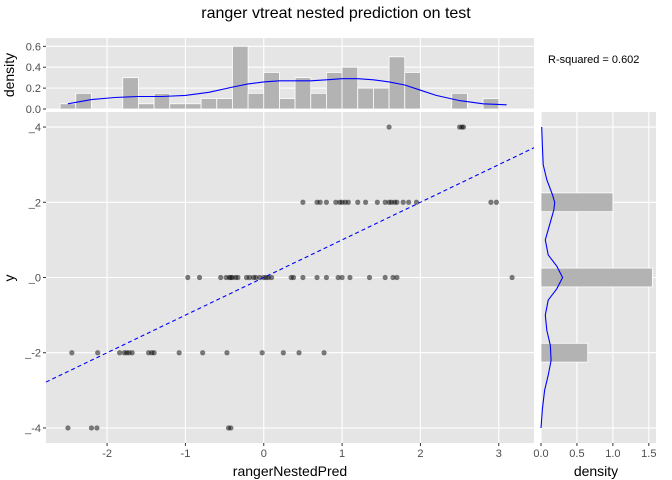 This screenshot has height=480, width=672. What do you see at coordinates (499, 454) in the screenshot?
I see `main-x-tick-label: 3` at bounding box center [499, 454].